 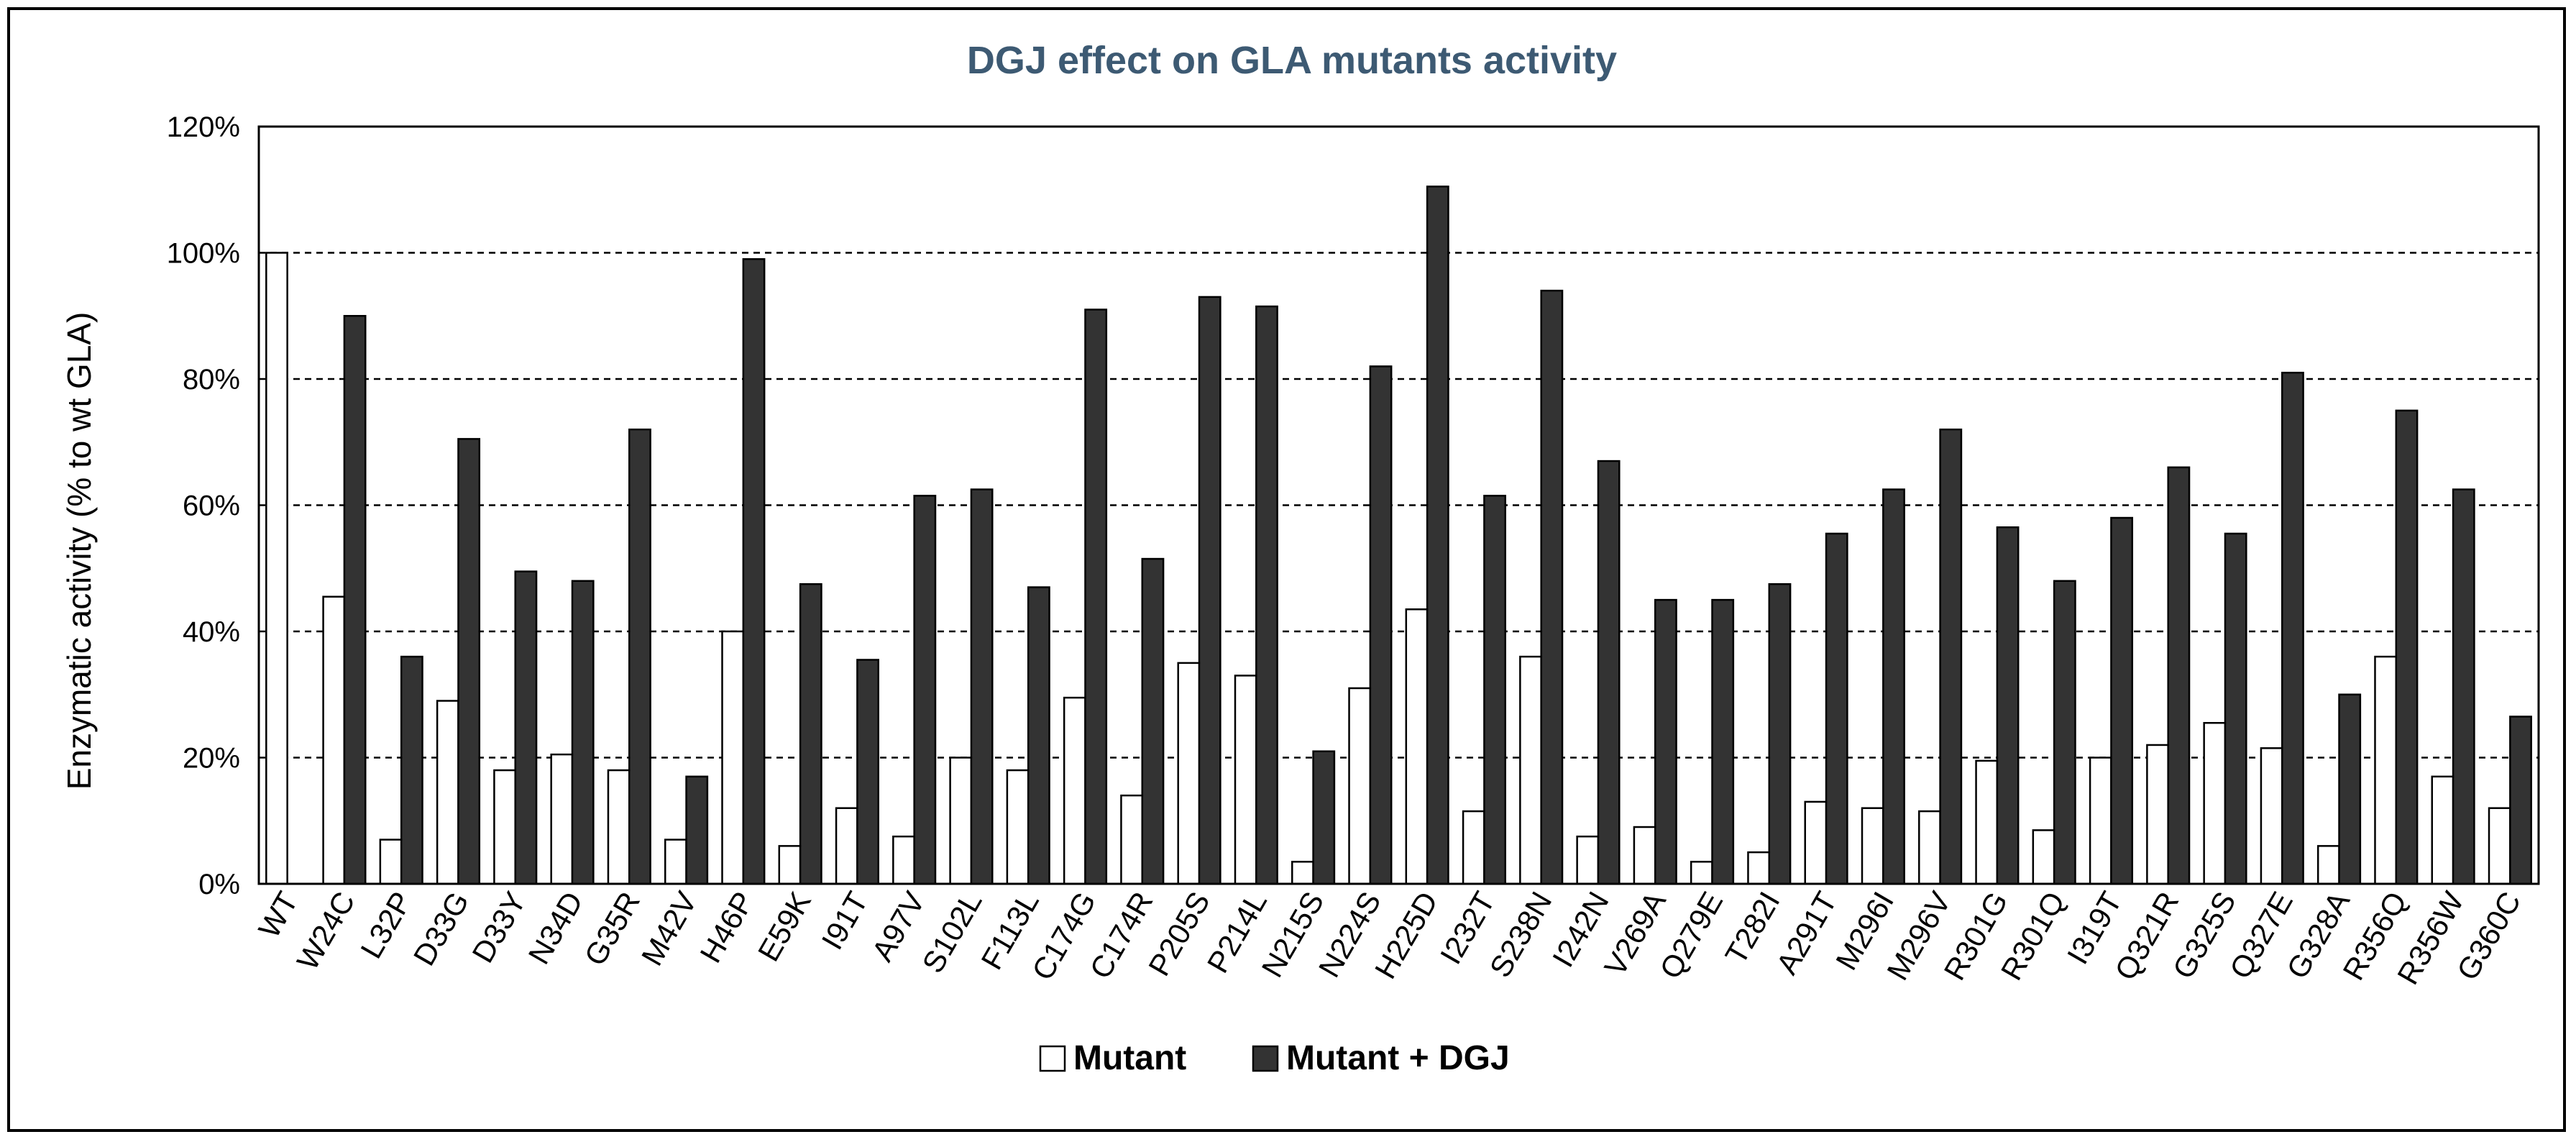 I want to click on x-tick-label: G35R, so click(x=612, y=929).